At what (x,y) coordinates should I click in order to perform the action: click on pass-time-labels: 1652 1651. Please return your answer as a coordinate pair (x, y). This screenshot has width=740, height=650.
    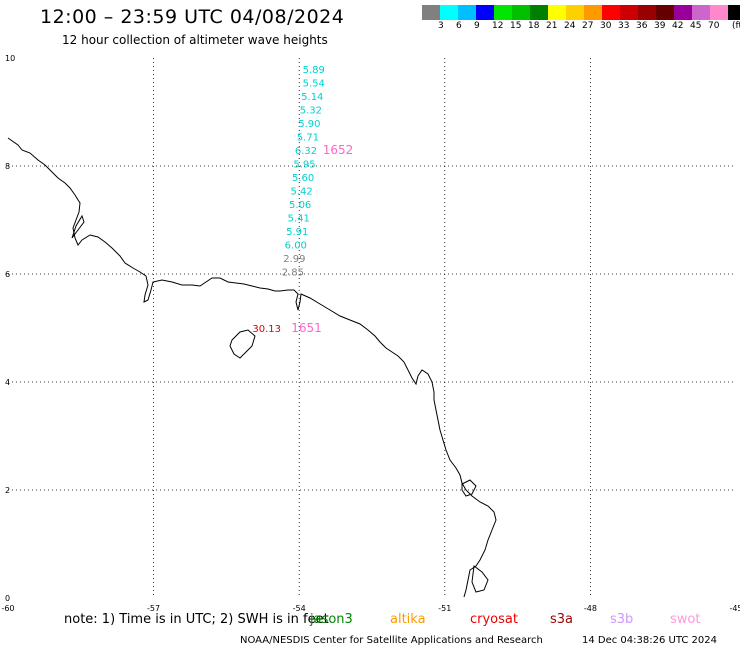
    Looking at the image, I should click on (322, 239).